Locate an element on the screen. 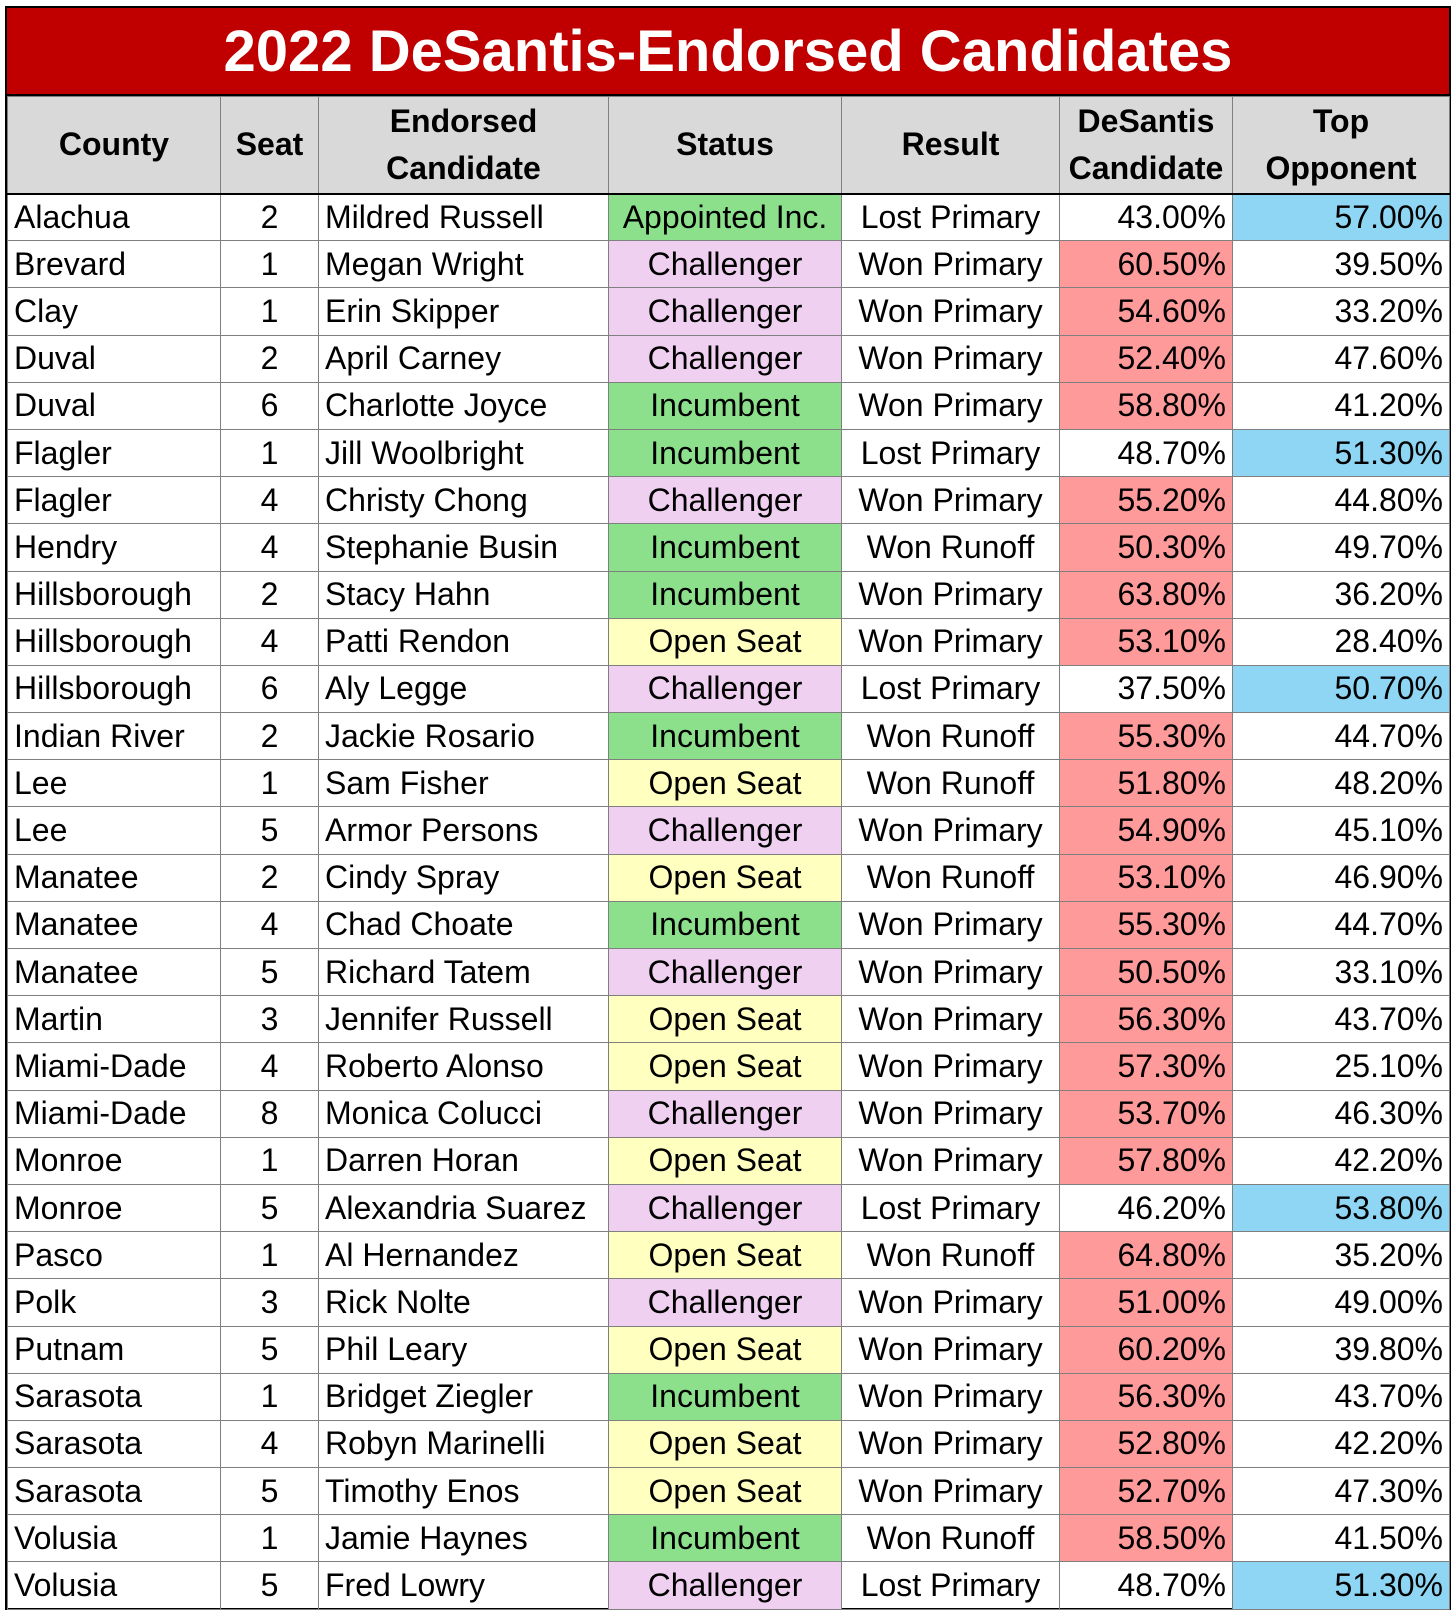  cell-candidate: Jackie Rosario is located at coordinates (463, 736).